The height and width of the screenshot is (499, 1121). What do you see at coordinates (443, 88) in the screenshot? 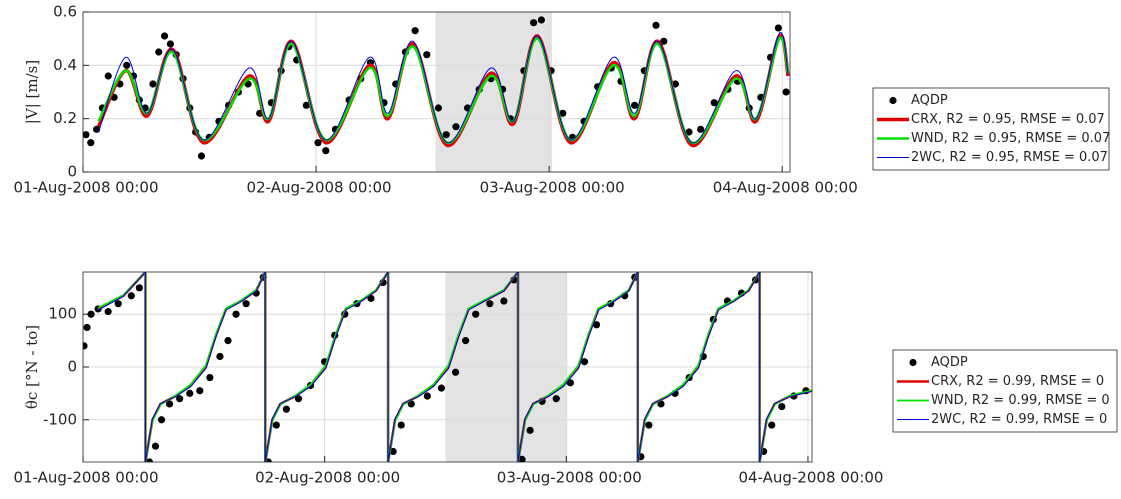
I see `series-line` at bounding box center [443, 88].